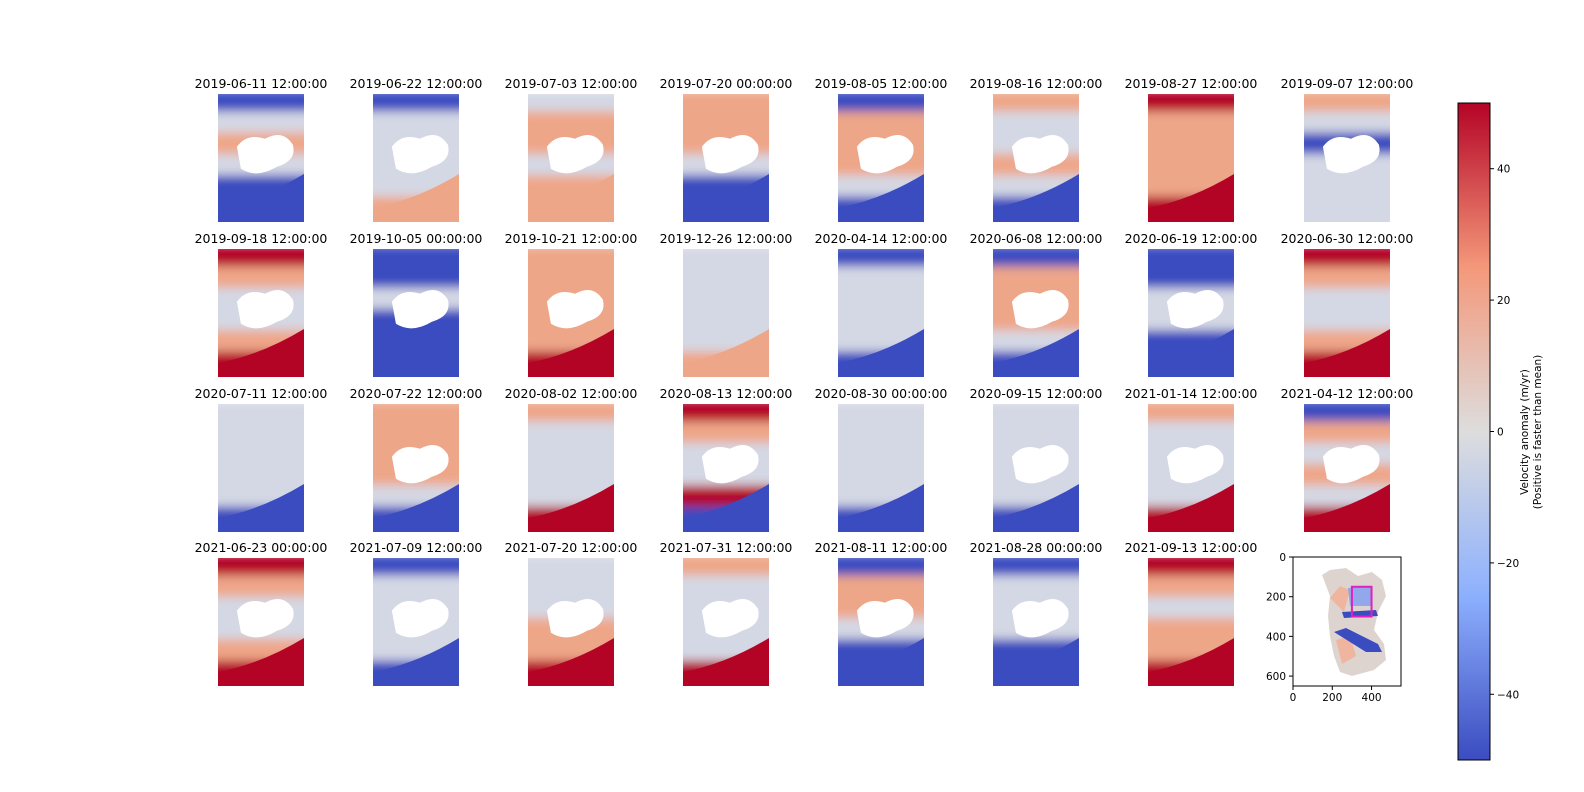 The width and height of the screenshot is (1584, 792). What do you see at coordinates (1191, 238) in the screenshot?
I see `panel-title: 2020-06-19 12:00:00` at bounding box center [1191, 238].